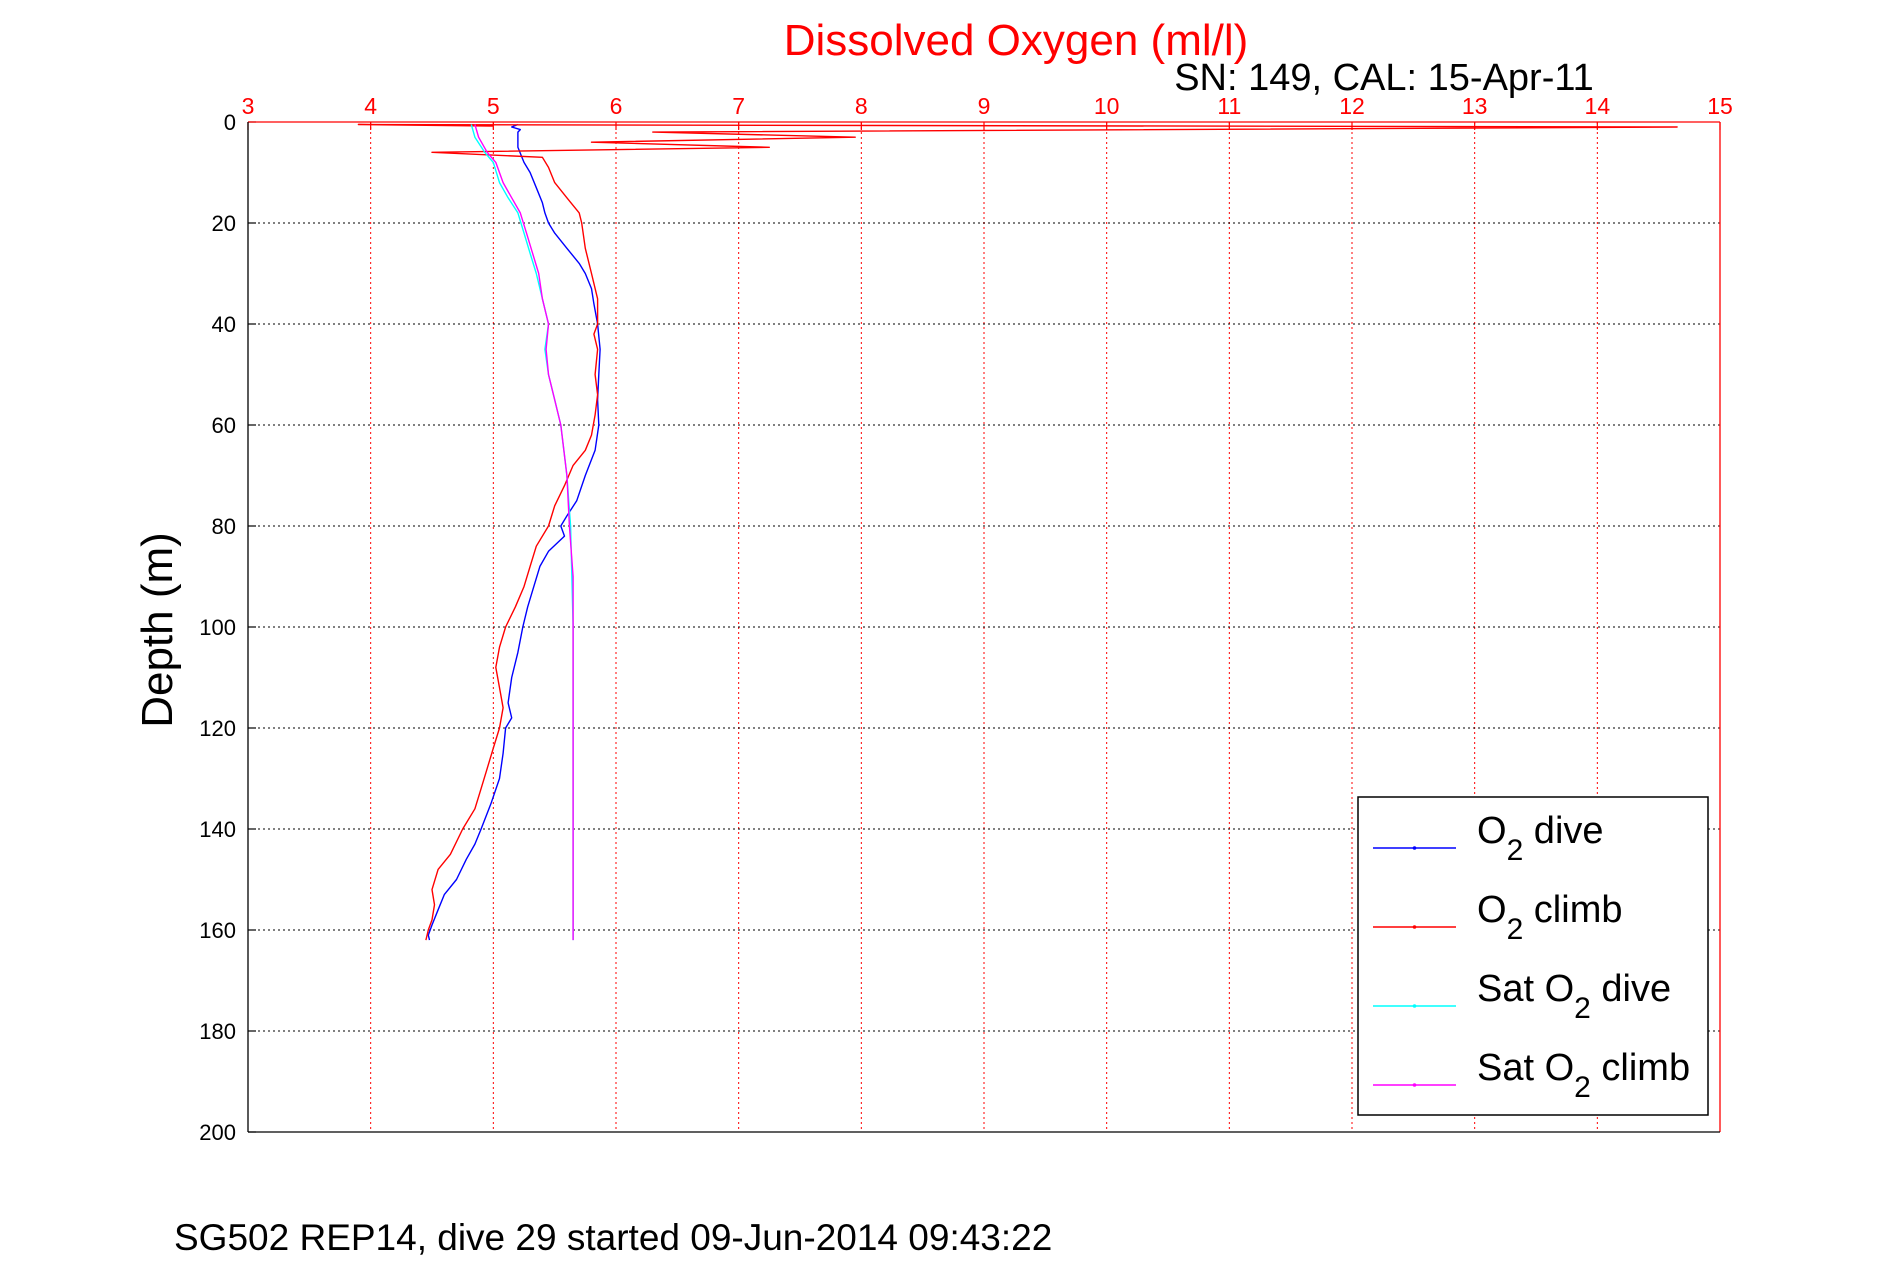 The image size is (1891, 1262). Describe the element at coordinates (217, 829) in the screenshot. I see `y-tick-label: 140` at that location.